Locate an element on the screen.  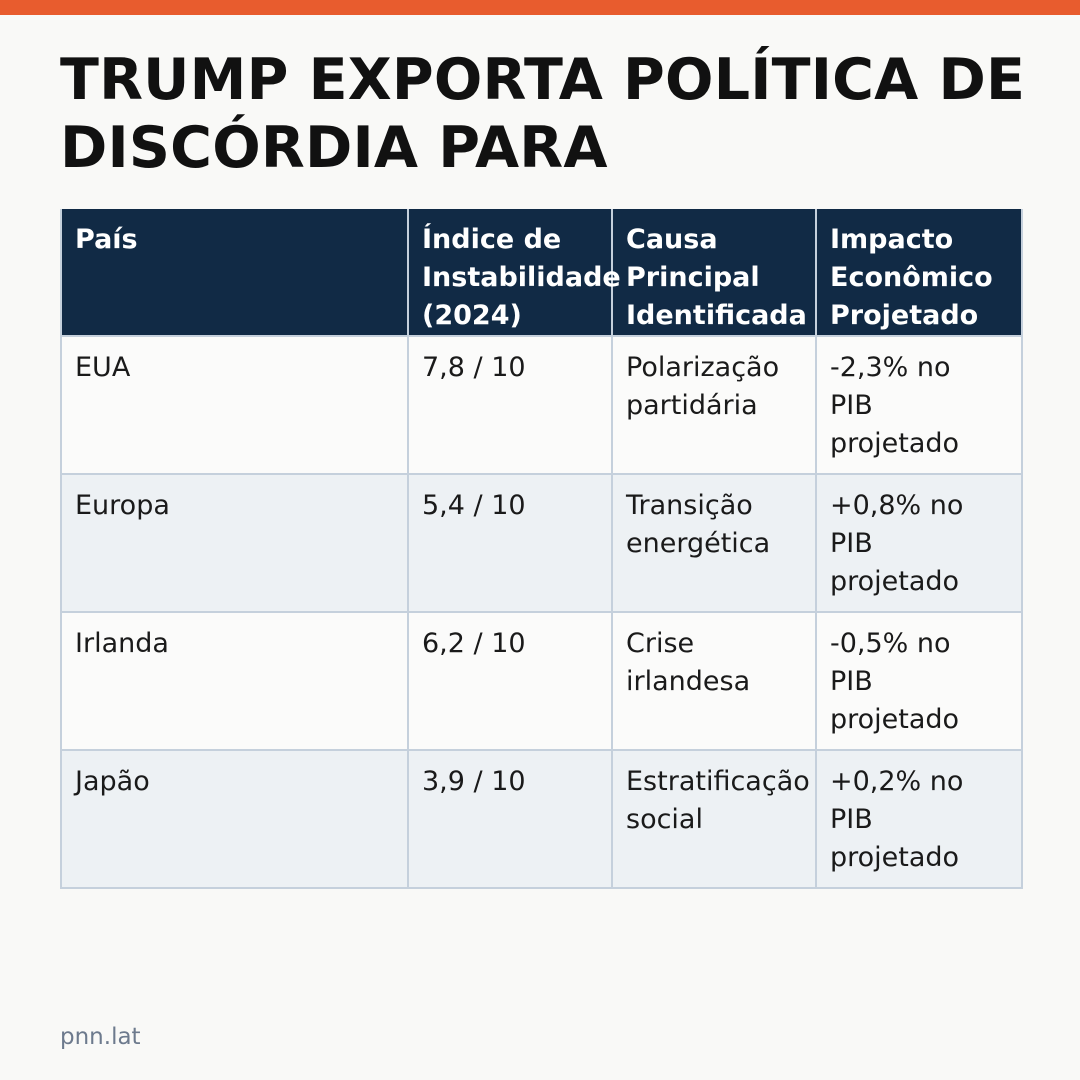
cell-line: Japão is located at coordinates (112, 781).